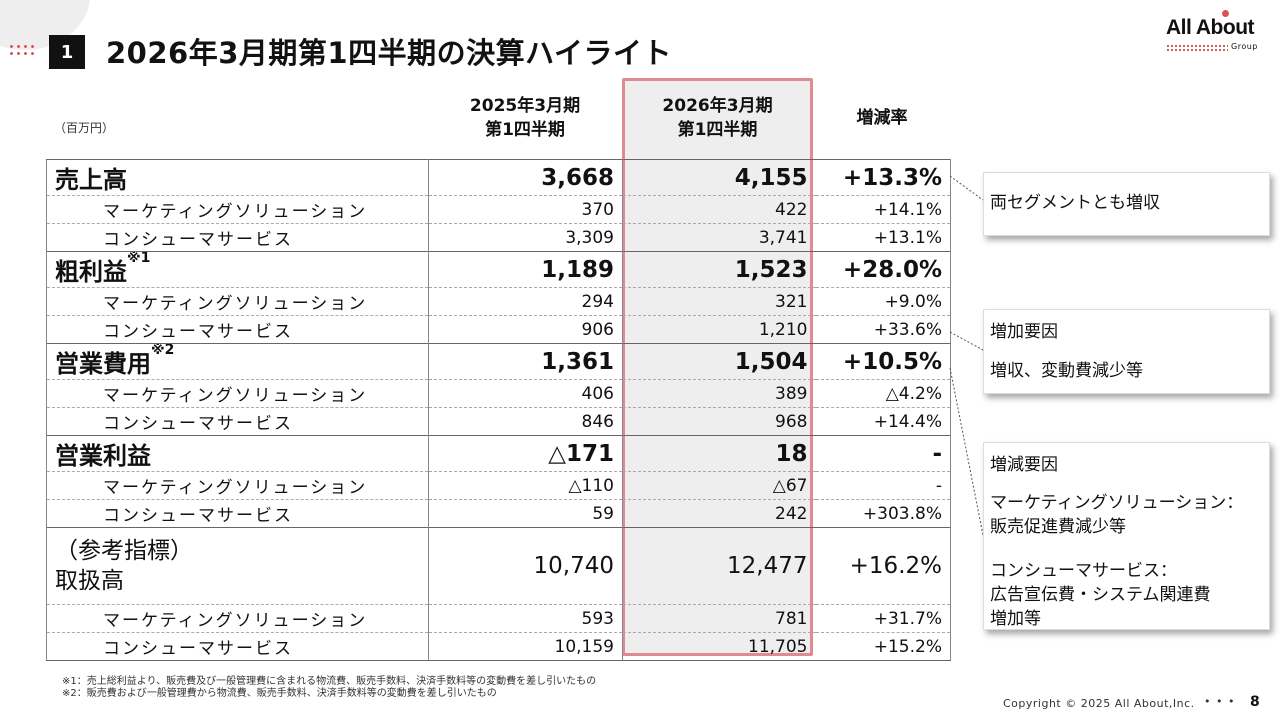 The image size is (1280, 720). I want to click on prev-value: 406, so click(525, 393).